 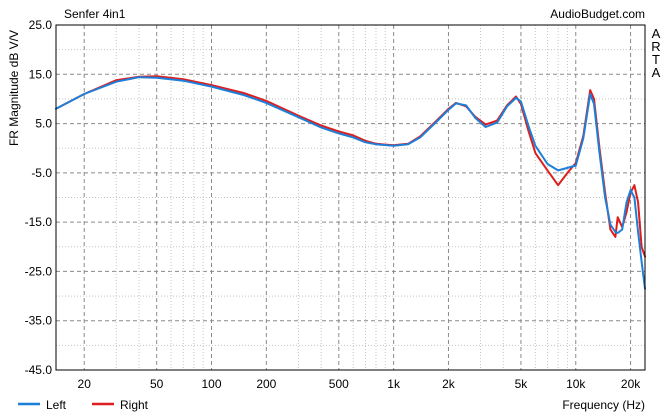 What do you see at coordinates (41, 74) in the screenshot?
I see `y-tick-label: 15.0` at bounding box center [41, 74].